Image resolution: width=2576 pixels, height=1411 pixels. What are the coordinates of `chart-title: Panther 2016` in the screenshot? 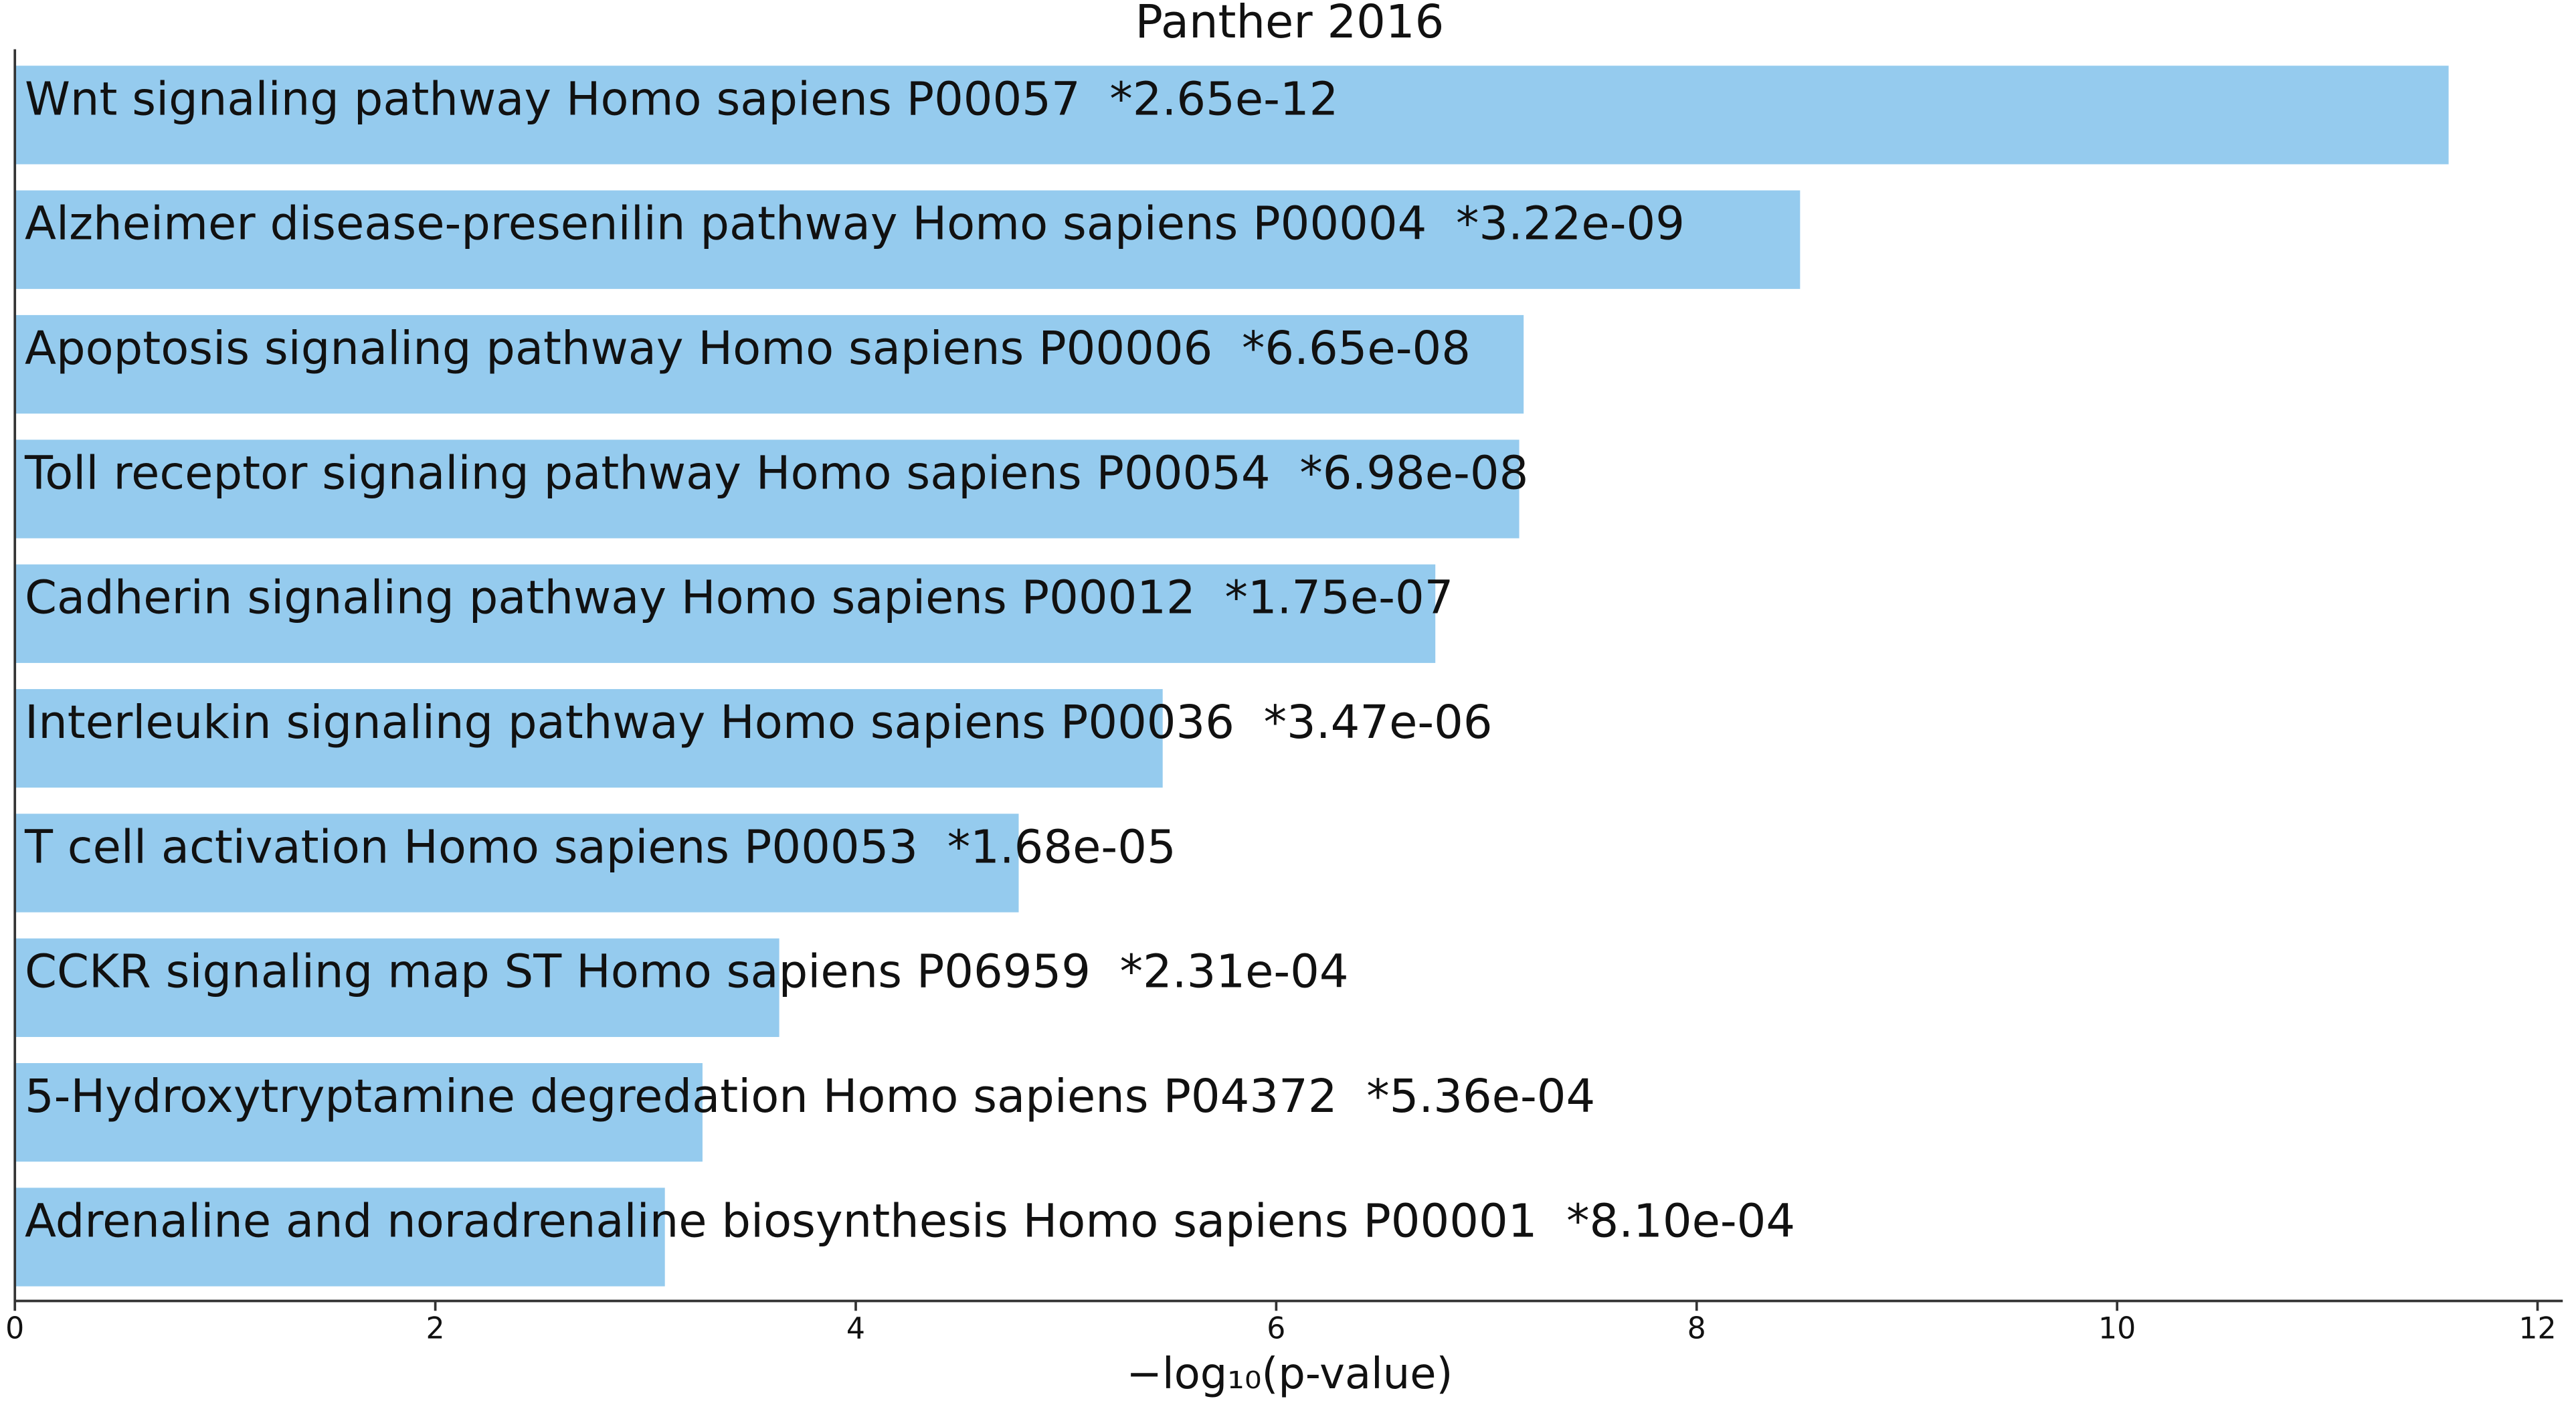 It's located at (1290, 24).